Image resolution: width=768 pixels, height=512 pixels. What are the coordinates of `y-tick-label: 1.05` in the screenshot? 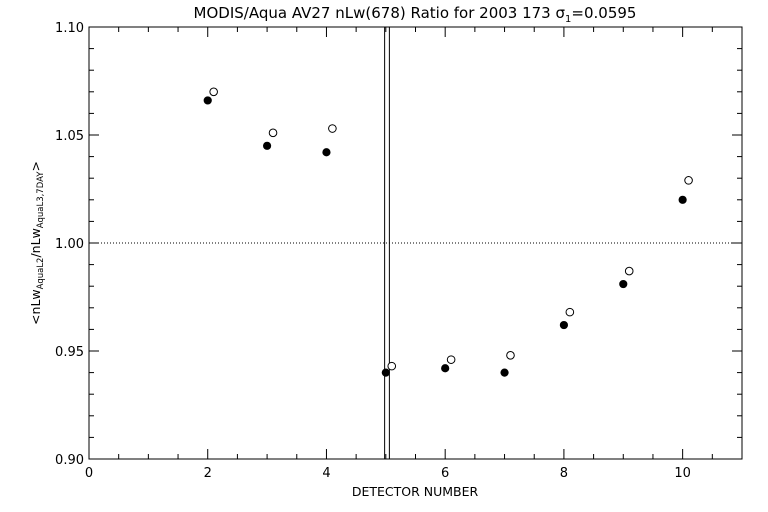 It's located at (69, 136).